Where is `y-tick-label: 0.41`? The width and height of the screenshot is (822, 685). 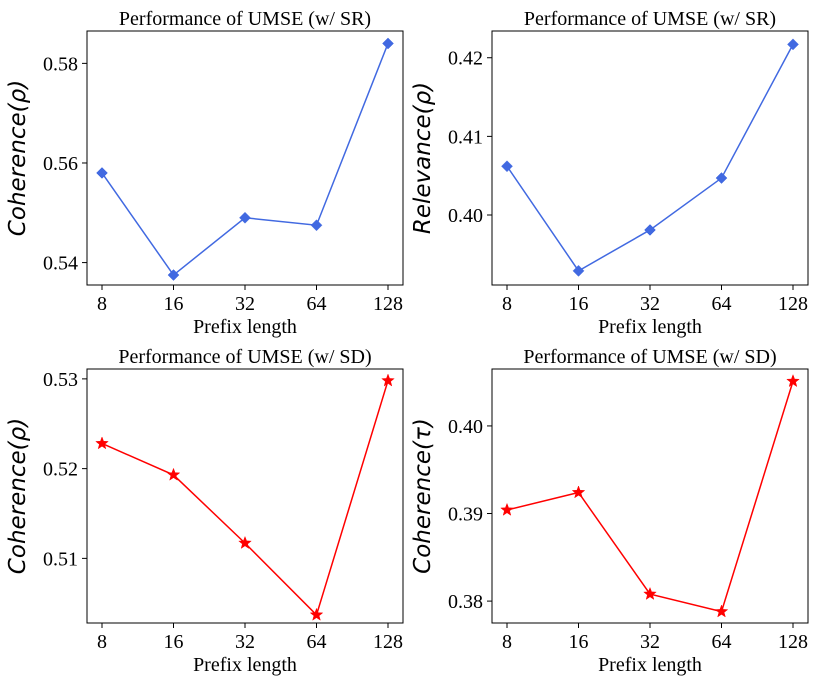 y-tick-label: 0.41 is located at coordinates (465, 137).